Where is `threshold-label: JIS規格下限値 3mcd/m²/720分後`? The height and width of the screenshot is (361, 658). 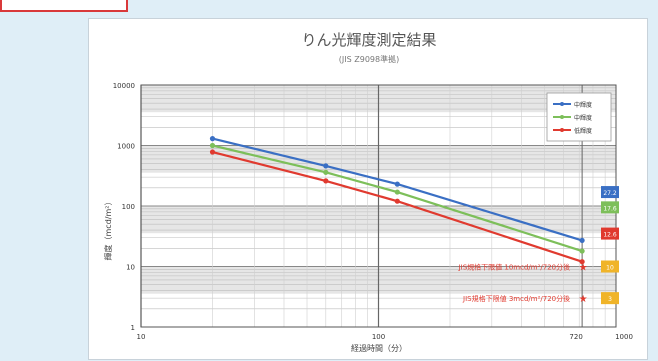
threshold-label: JIS規格下限値 3mcd/m²/720分後 is located at coordinates (516, 298).